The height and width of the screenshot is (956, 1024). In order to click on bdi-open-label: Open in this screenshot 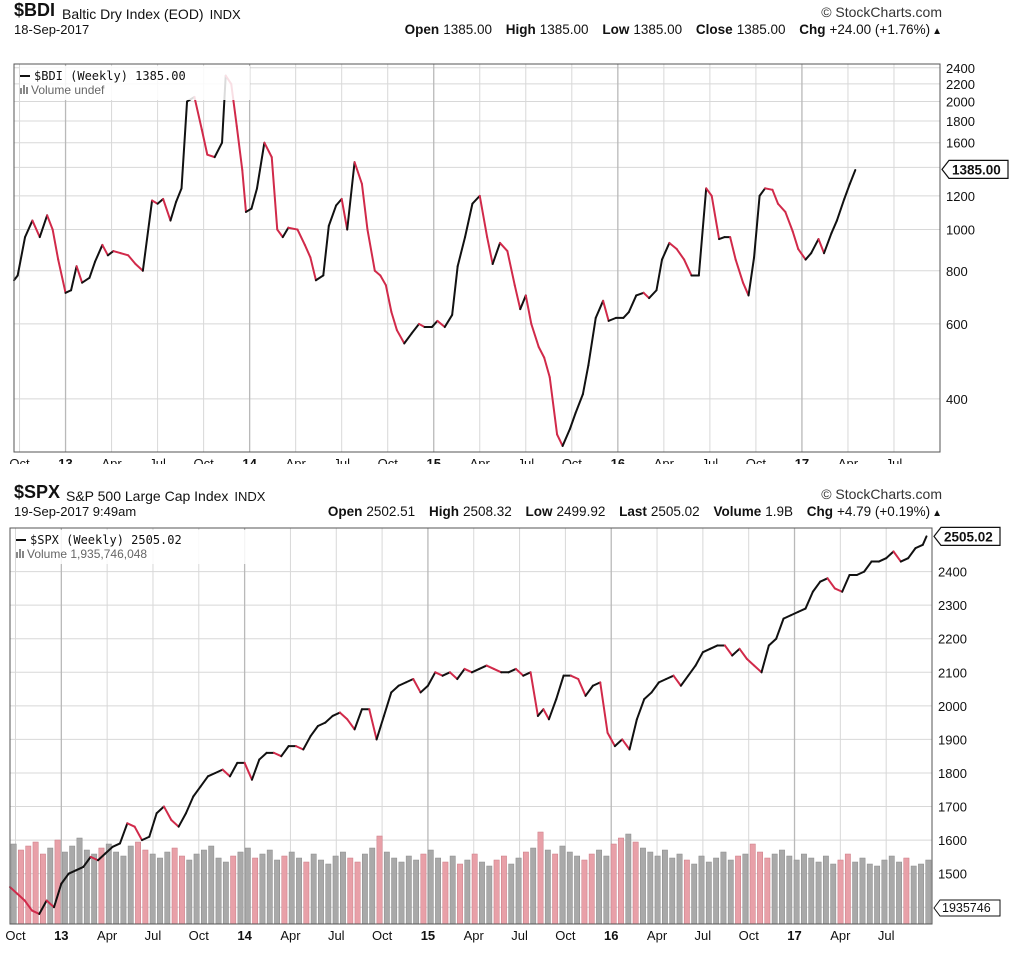, I will do `click(422, 29)`.